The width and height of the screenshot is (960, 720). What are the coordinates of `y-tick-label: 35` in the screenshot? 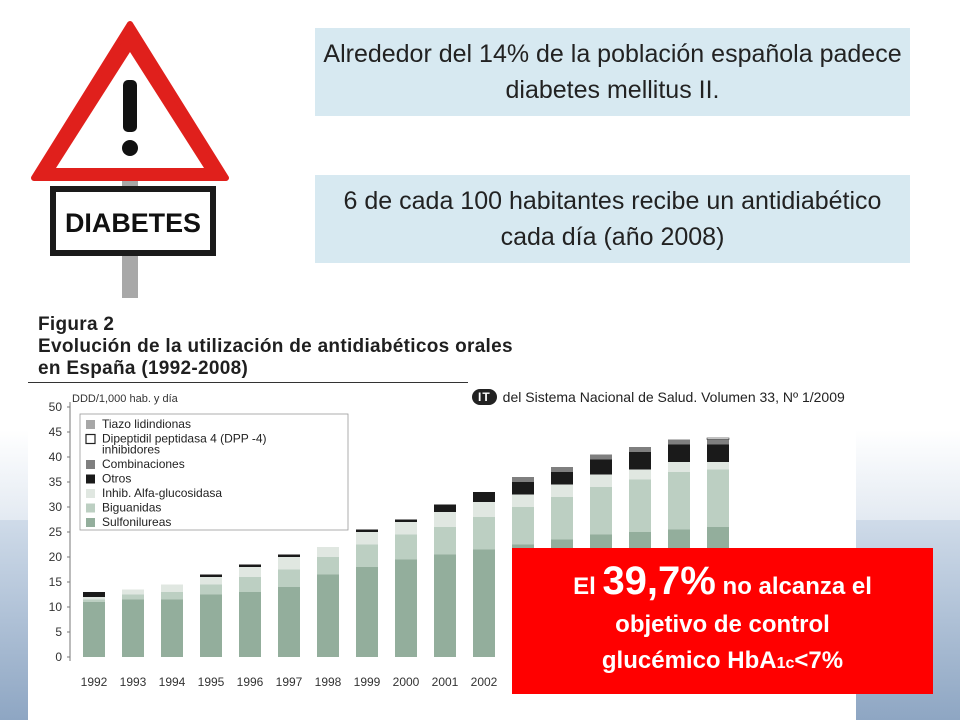 It's located at (56, 482).